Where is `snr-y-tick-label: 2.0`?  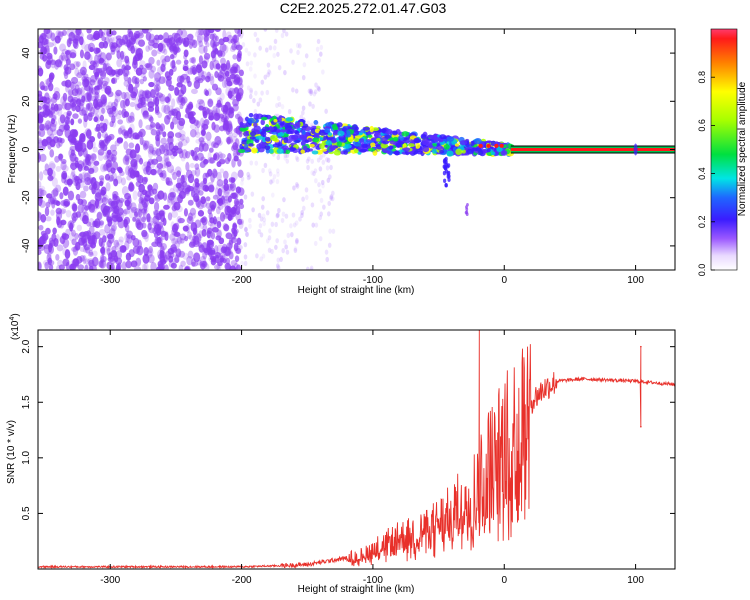 snr-y-tick-label: 2.0 is located at coordinates (26, 346).